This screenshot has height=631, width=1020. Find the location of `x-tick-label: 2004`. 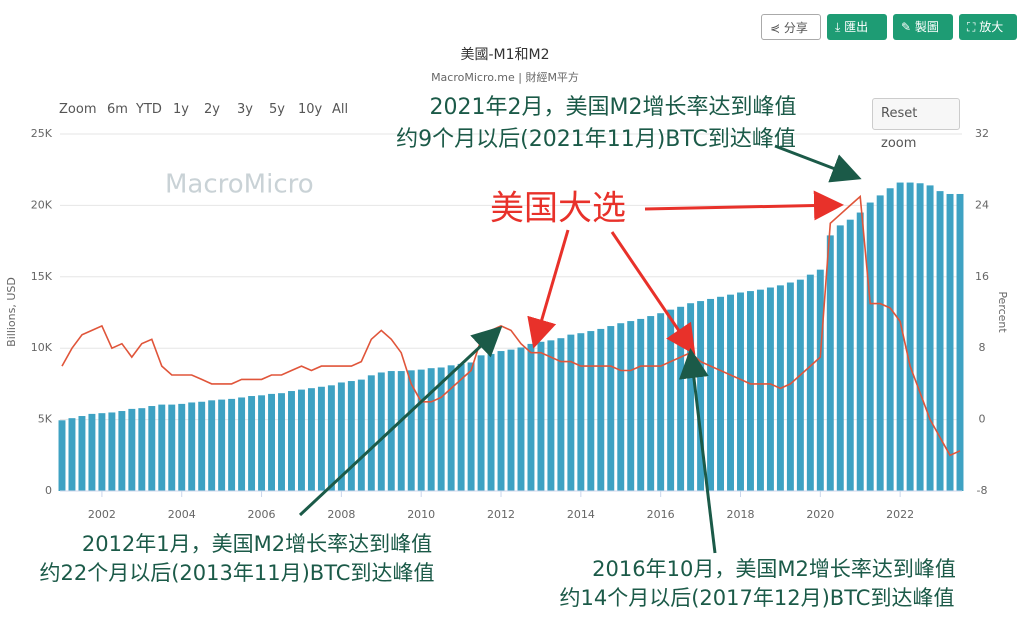

x-tick-label: 2004 is located at coordinates (182, 514).